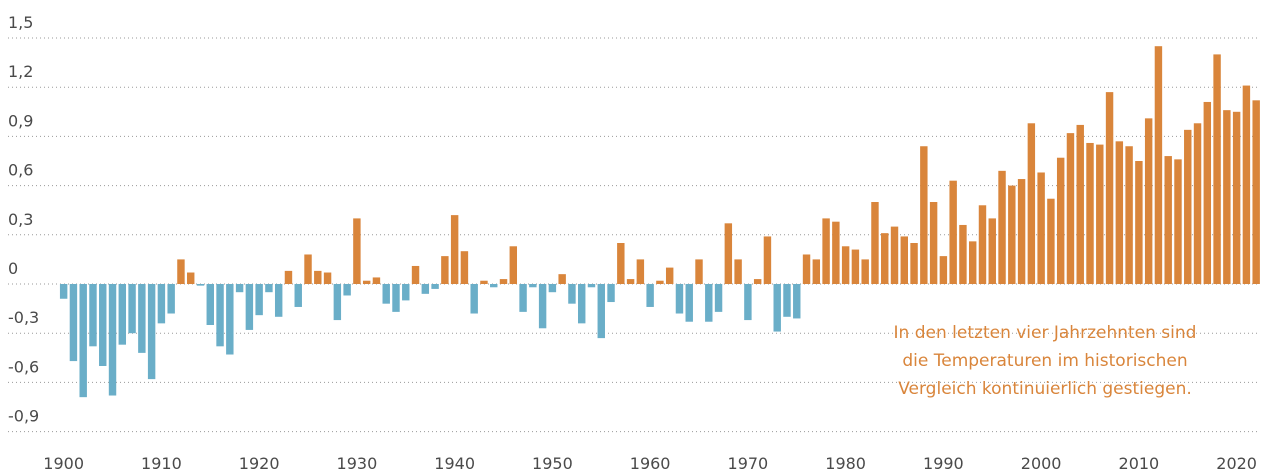 This screenshot has height=474, width=1264. What do you see at coordinates (1045, 389) in the screenshot?
I see `annotation: Vergleich kontinuierlich gestiegen.` at bounding box center [1045, 389].